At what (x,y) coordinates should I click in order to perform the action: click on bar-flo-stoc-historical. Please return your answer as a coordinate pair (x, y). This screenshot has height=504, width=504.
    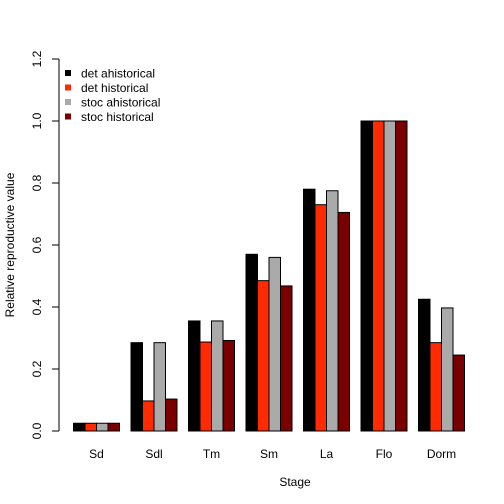
    Looking at the image, I should click on (401, 276).